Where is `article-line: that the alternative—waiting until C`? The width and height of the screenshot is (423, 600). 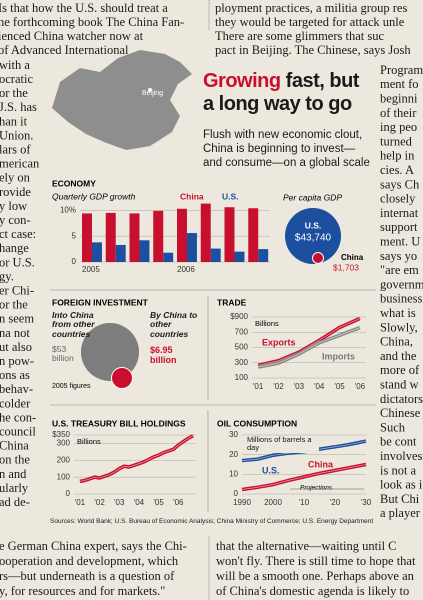 article-line: that the alternative—waiting until C is located at coordinates (306, 546).